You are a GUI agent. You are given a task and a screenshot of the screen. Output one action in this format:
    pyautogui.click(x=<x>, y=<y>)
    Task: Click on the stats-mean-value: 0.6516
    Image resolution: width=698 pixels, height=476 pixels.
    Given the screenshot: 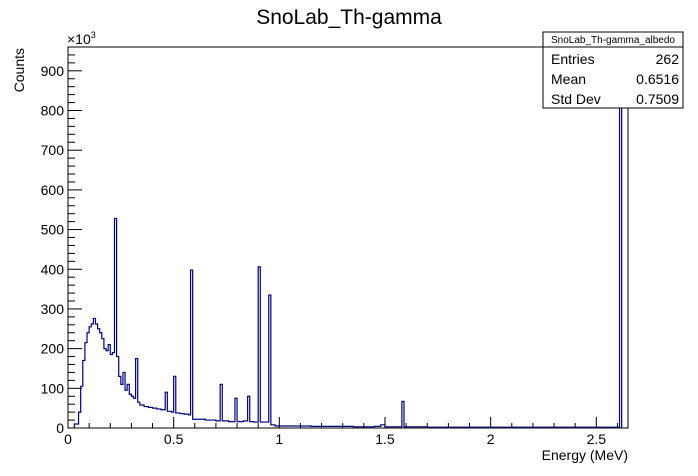 What is the action you would take?
    pyautogui.click(x=657, y=79)
    